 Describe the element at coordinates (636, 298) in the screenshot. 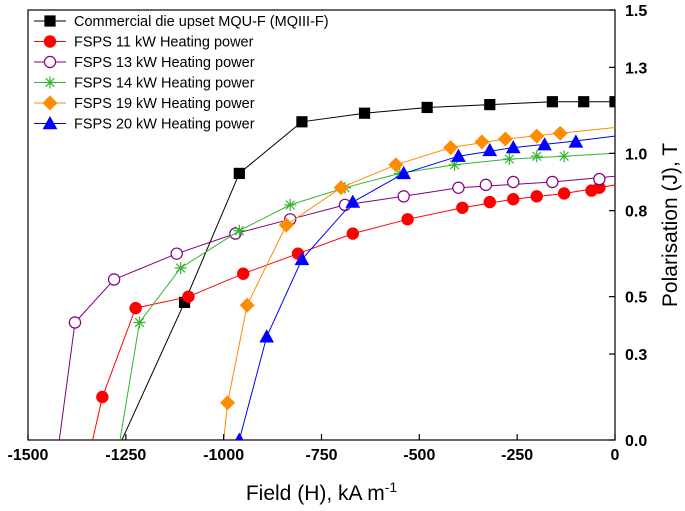

I see `y-tick-label: 0.5` at that location.